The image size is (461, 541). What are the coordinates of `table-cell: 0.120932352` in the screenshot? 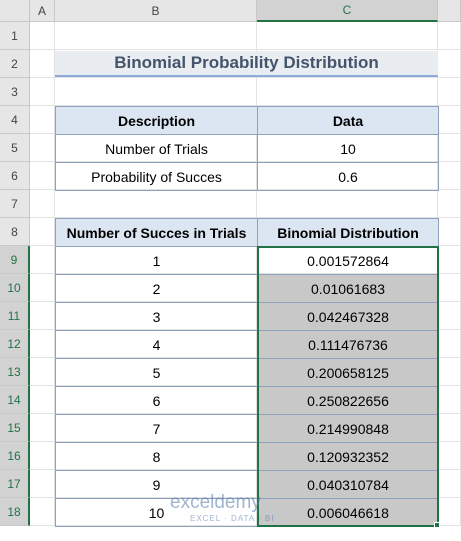 It's located at (348, 456).